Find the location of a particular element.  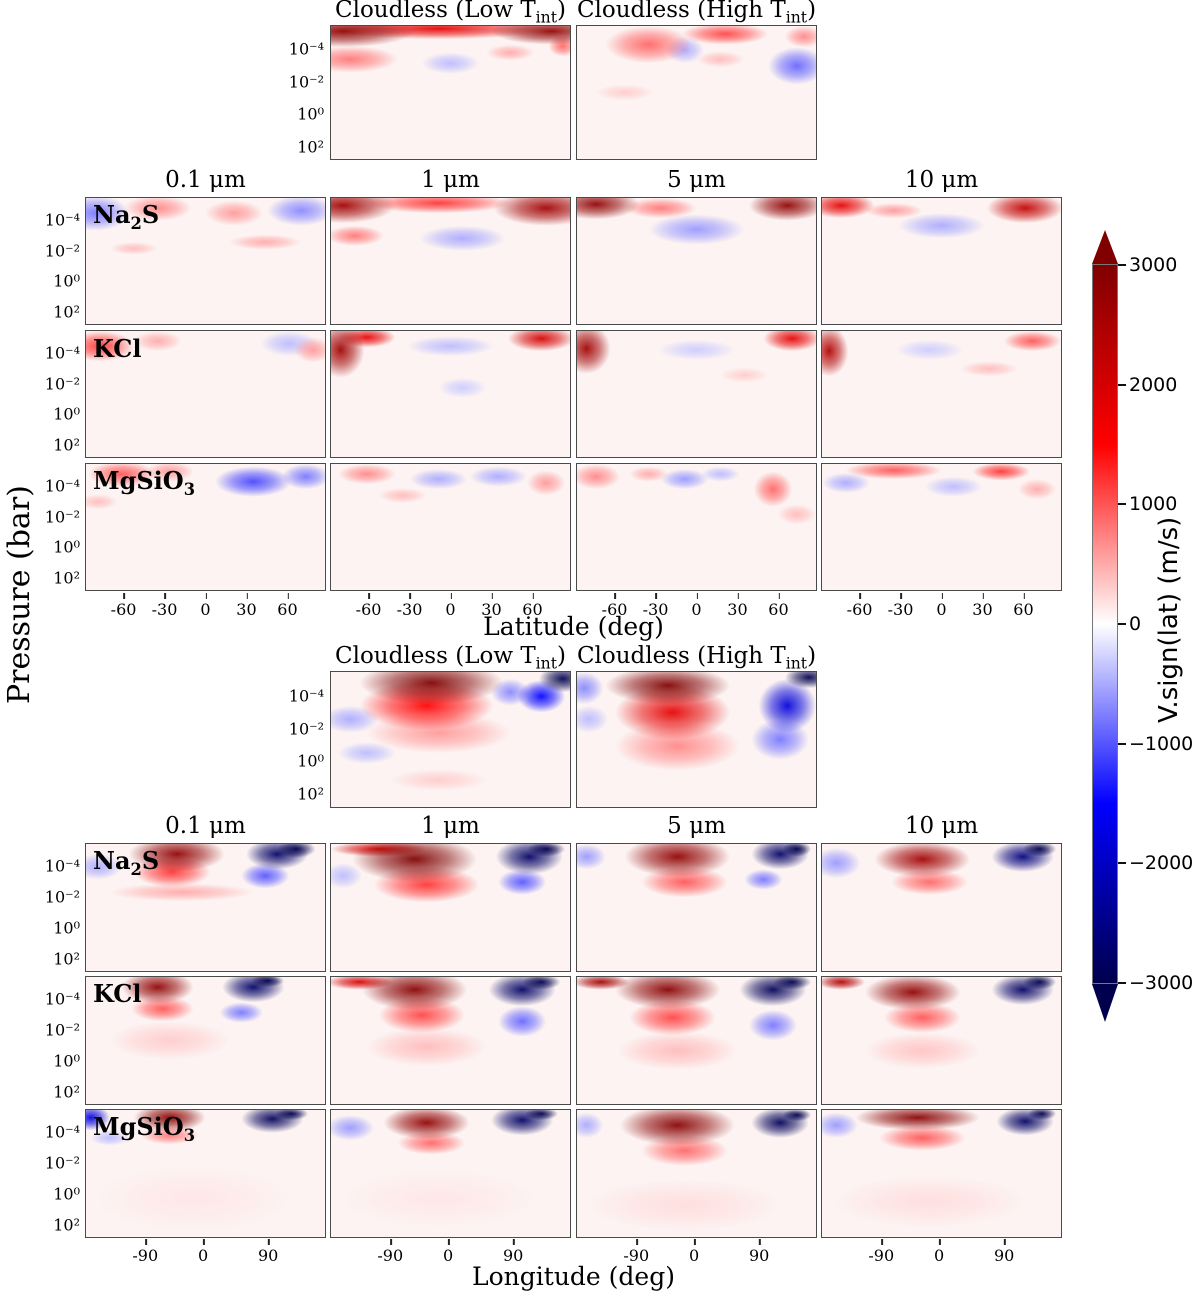

panel-lon-na2s-1um is located at coordinates (450, 907).